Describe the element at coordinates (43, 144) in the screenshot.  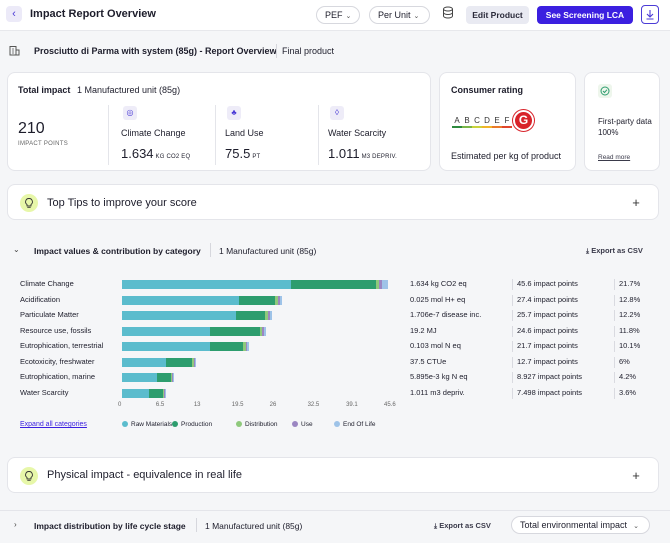
I see `total-impact-value-label: IMPACT POINTS` at that location.